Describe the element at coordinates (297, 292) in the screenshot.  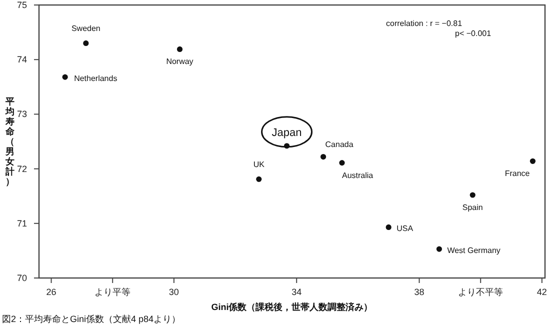
I see `x-tick-label: 34` at that location.